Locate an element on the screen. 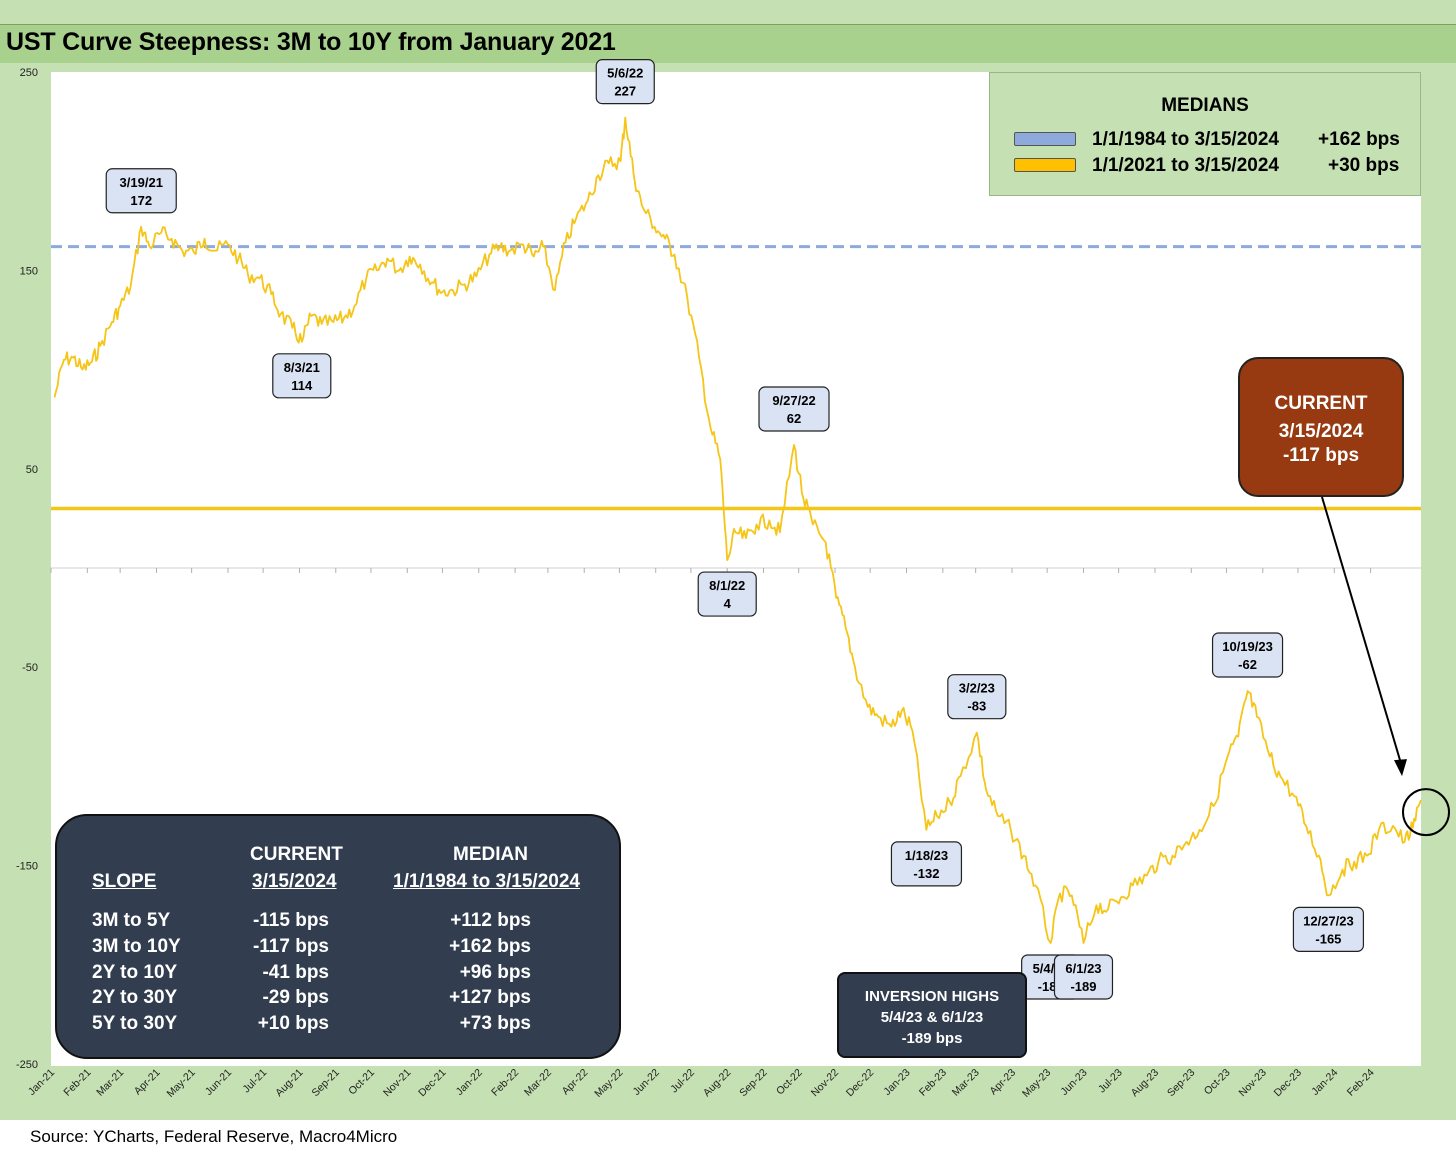  x-tick-label: Apr-22 is located at coordinates (575, 1082).